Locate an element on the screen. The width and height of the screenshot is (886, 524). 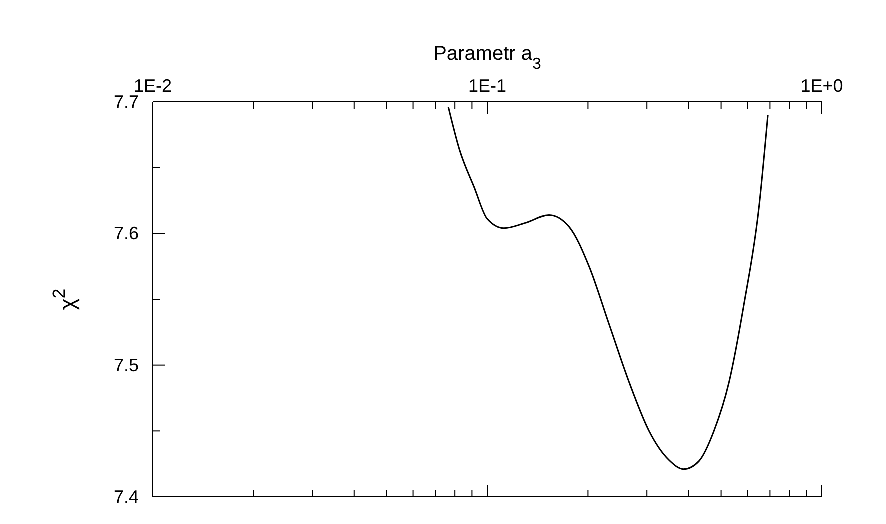
x-tick-label: 1E-1 is located at coordinates (487, 86).